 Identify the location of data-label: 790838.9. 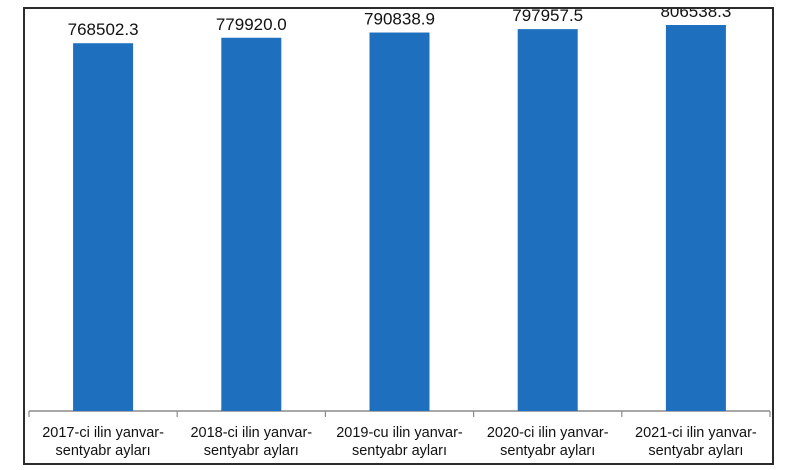
(399, 19).